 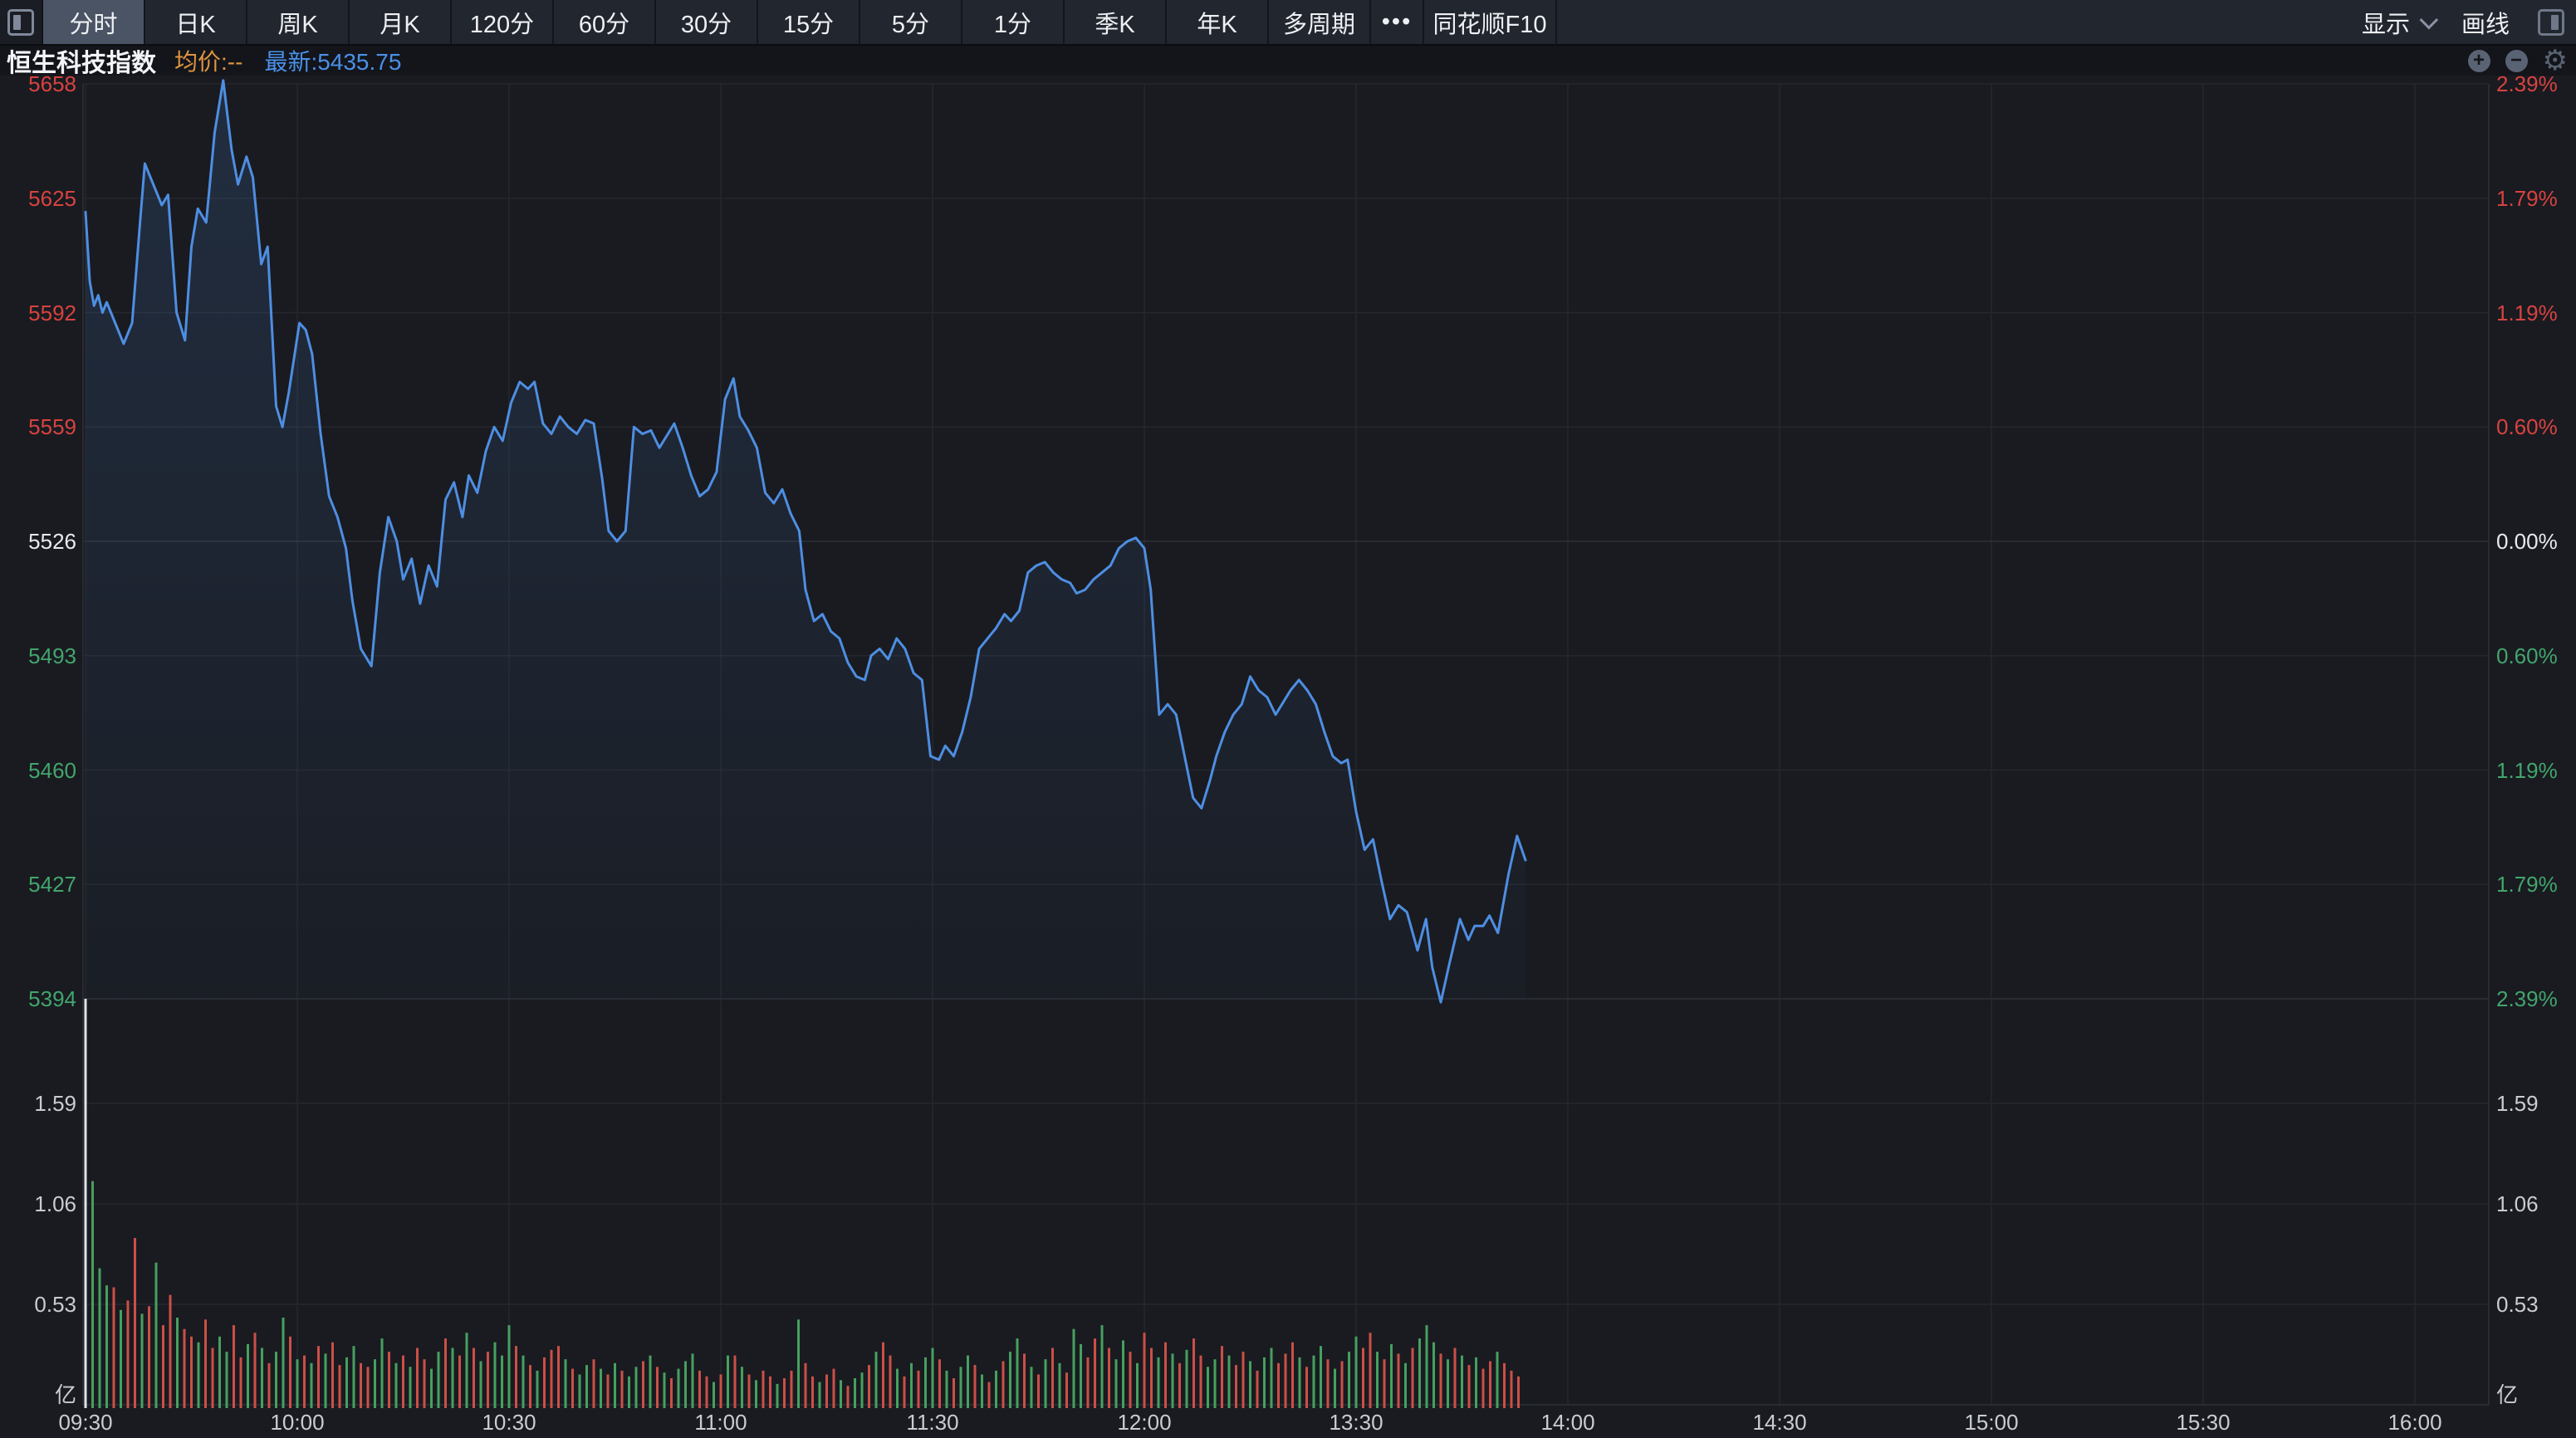 What do you see at coordinates (1013, 22) in the screenshot?
I see `period-tab-9: 1分` at bounding box center [1013, 22].